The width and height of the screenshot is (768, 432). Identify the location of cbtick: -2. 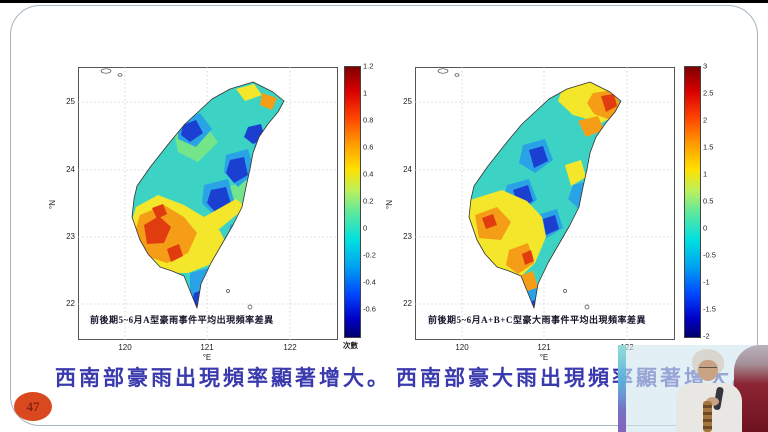
(706, 336).